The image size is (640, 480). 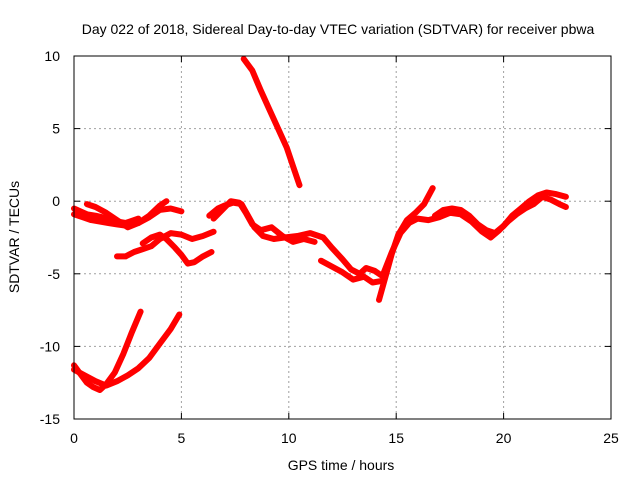 What do you see at coordinates (504, 438) in the screenshot?
I see `x-tick-label: 20` at bounding box center [504, 438].